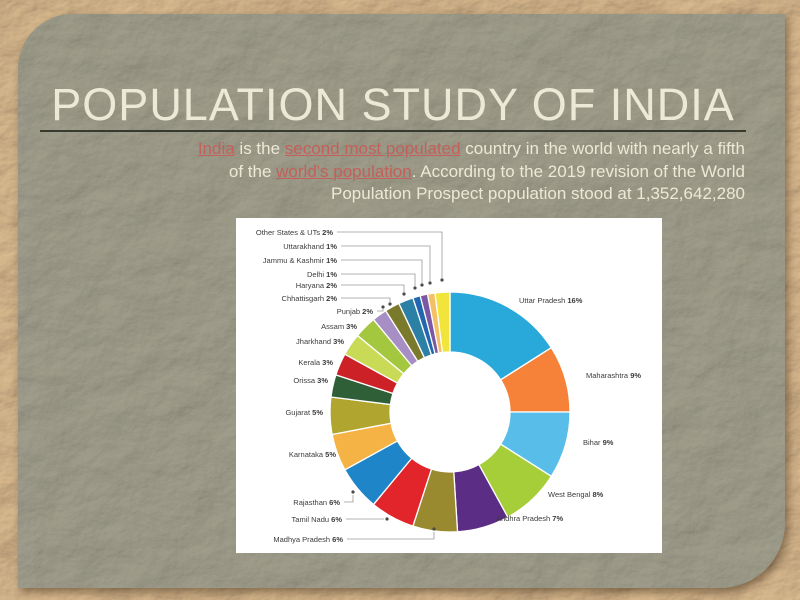 This screenshot has height=600, width=800. What do you see at coordinates (393, 107) in the screenshot?
I see `page-title: POPULATION STUDY OF INDIA` at bounding box center [393, 107].